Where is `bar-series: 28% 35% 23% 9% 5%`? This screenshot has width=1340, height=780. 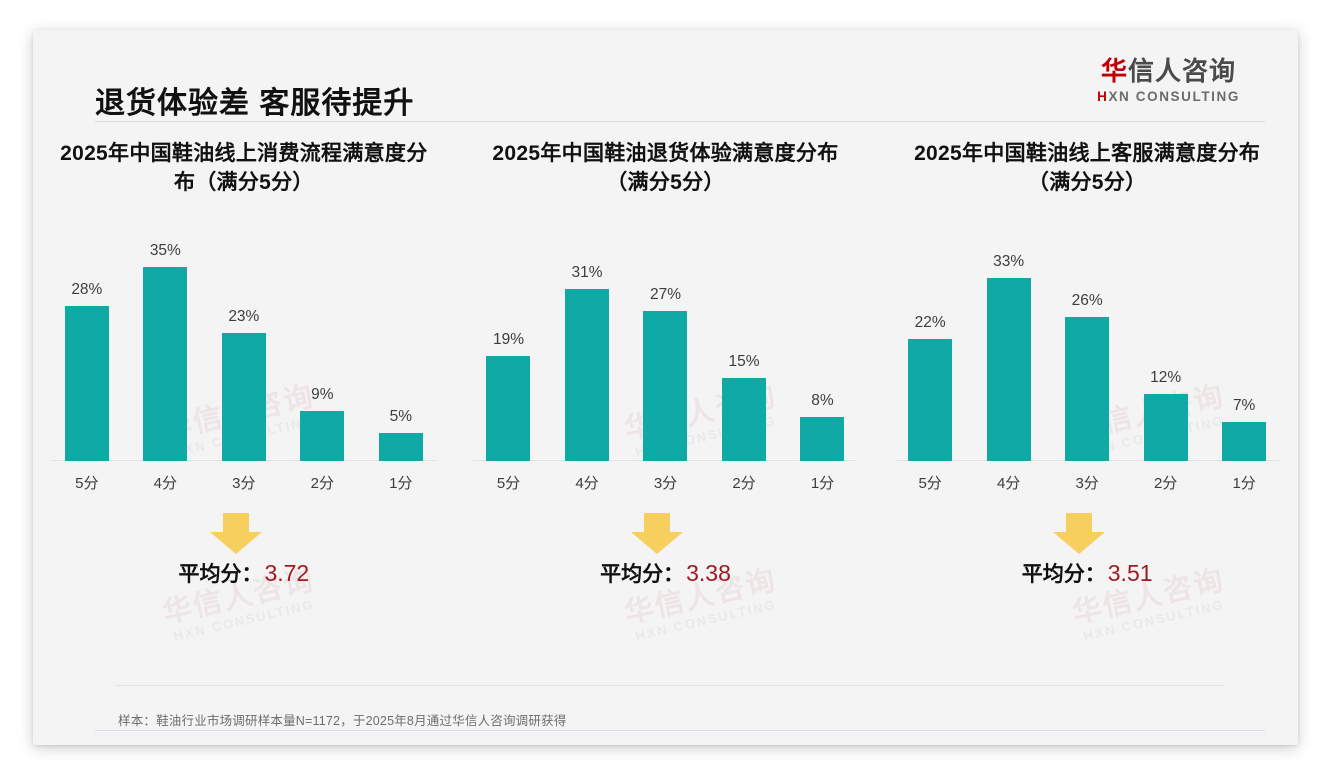 bar-series: 28% 35% 23% 9% 5% is located at coordinates (244, 350).